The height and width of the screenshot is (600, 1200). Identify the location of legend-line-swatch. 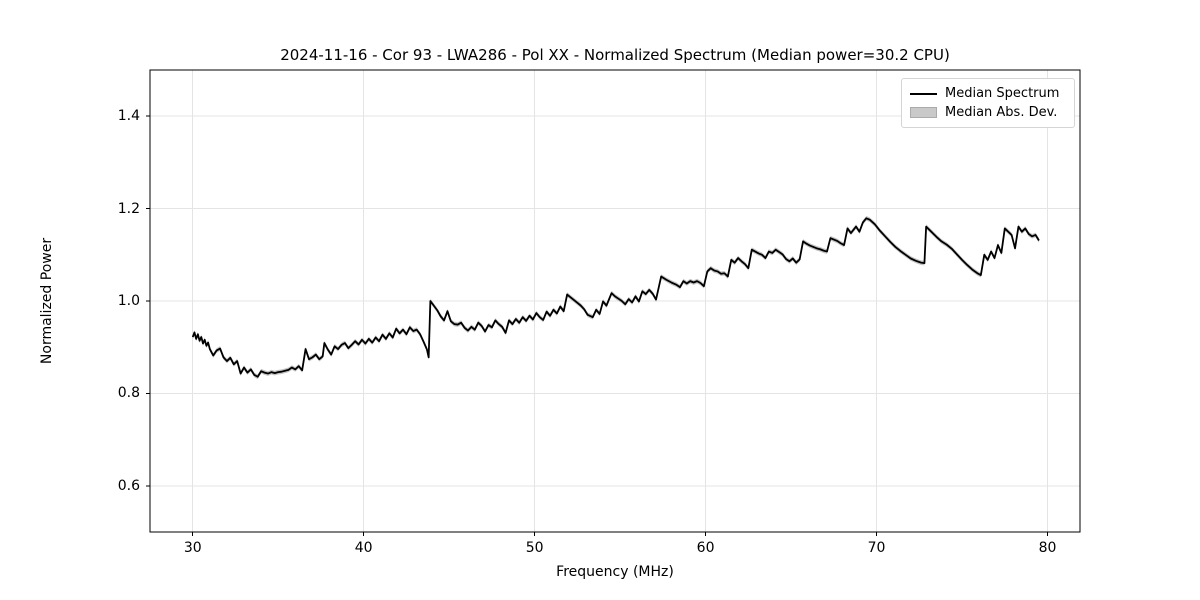
(923, 93).